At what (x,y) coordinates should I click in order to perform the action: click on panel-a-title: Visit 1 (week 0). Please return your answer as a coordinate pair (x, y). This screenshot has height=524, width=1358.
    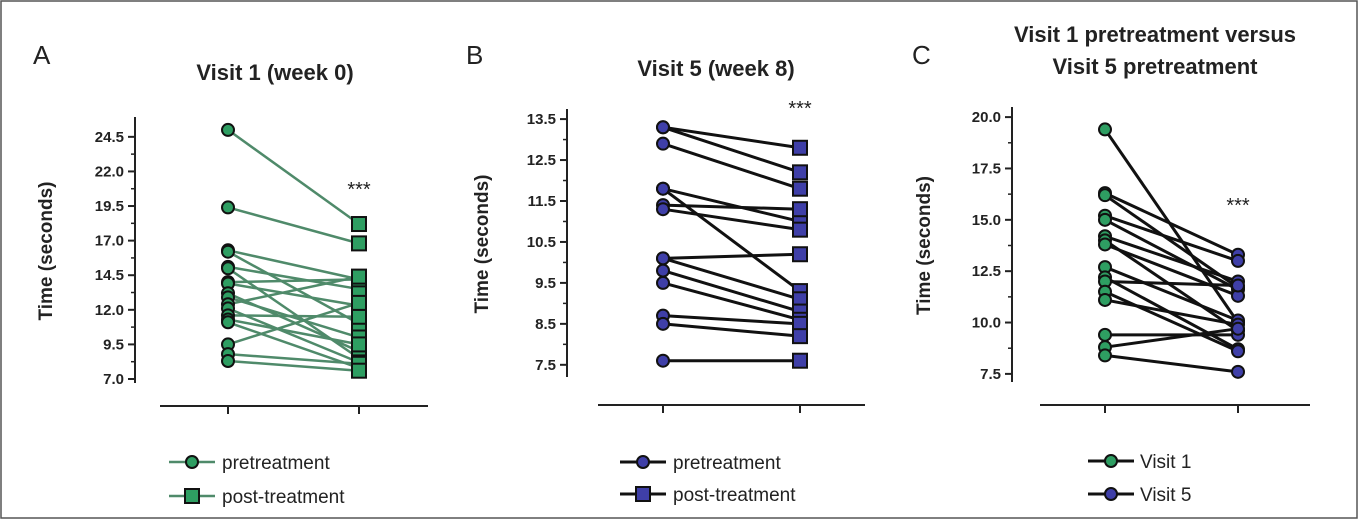
    Looking at the image, I should click on (274, 72).